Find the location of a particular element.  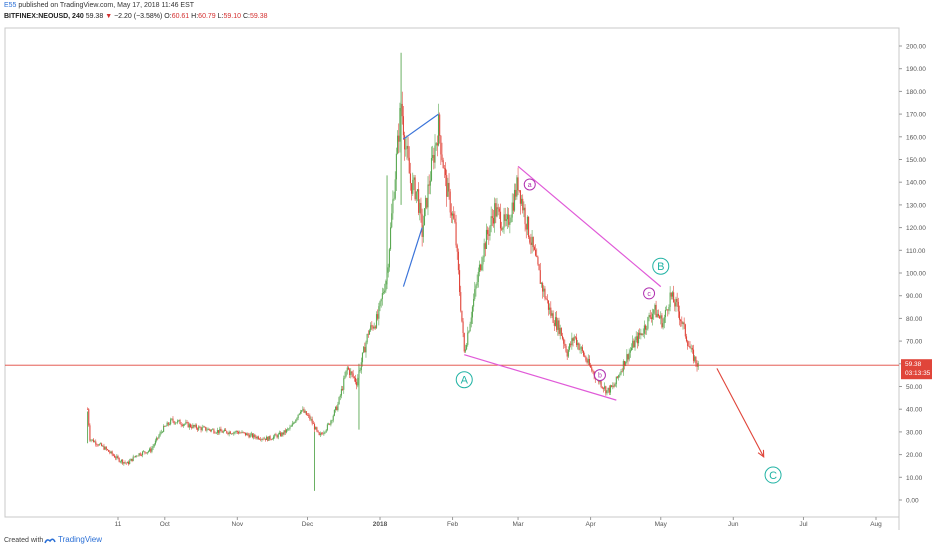

author-link: E55 is located at coordinates (10, 5).